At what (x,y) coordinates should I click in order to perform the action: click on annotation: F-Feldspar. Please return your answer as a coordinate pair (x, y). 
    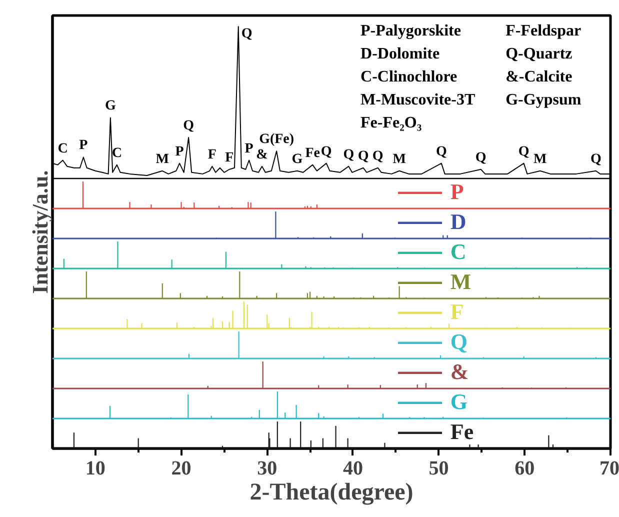
    Looking at the image, I should click on (544, 31).